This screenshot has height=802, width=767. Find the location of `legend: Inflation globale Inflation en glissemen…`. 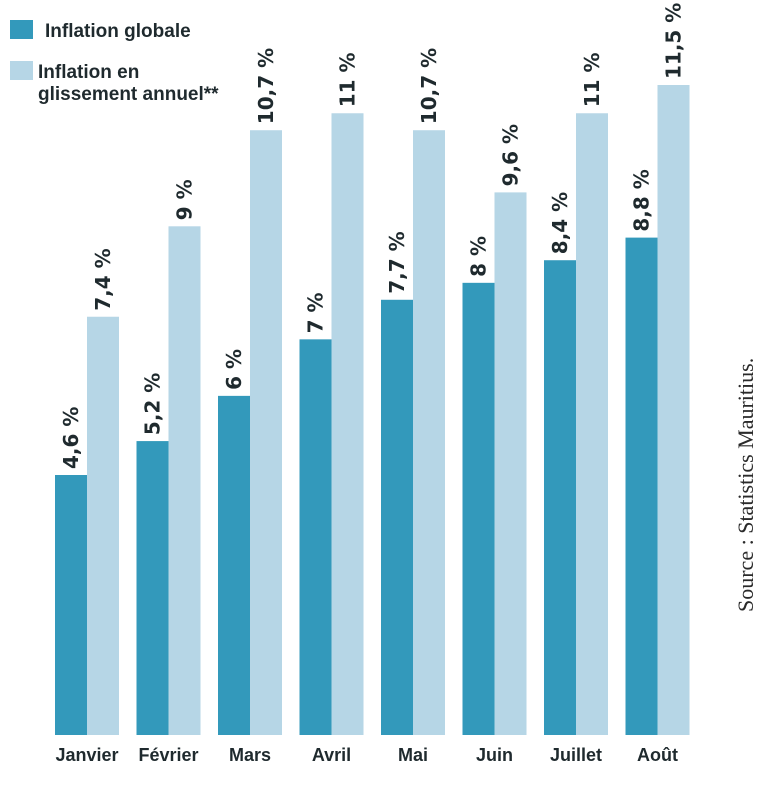

legend: Inflation globale Inflation en glissemen… is located at coordinates (114, 62).